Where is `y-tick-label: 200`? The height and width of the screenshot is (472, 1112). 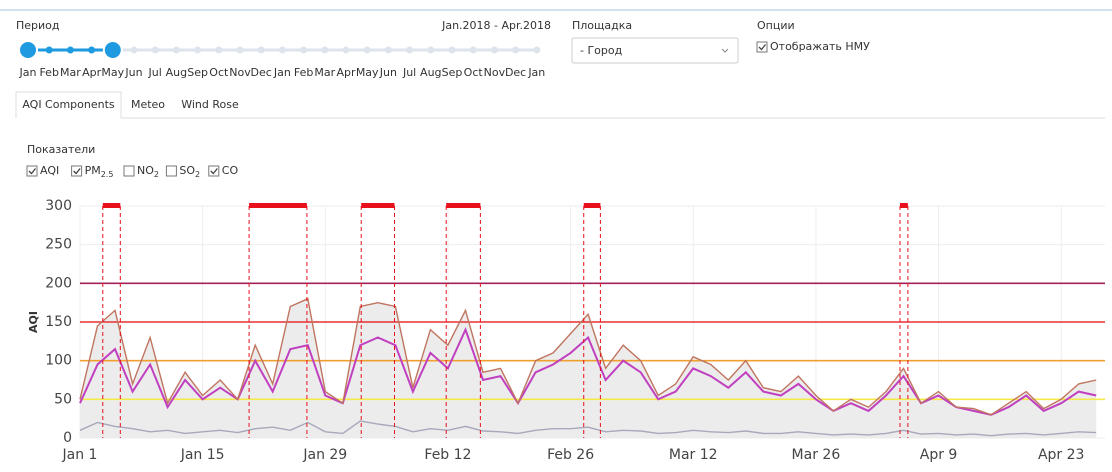 y-tick-label: 200 is located at coordinates (58, 283).